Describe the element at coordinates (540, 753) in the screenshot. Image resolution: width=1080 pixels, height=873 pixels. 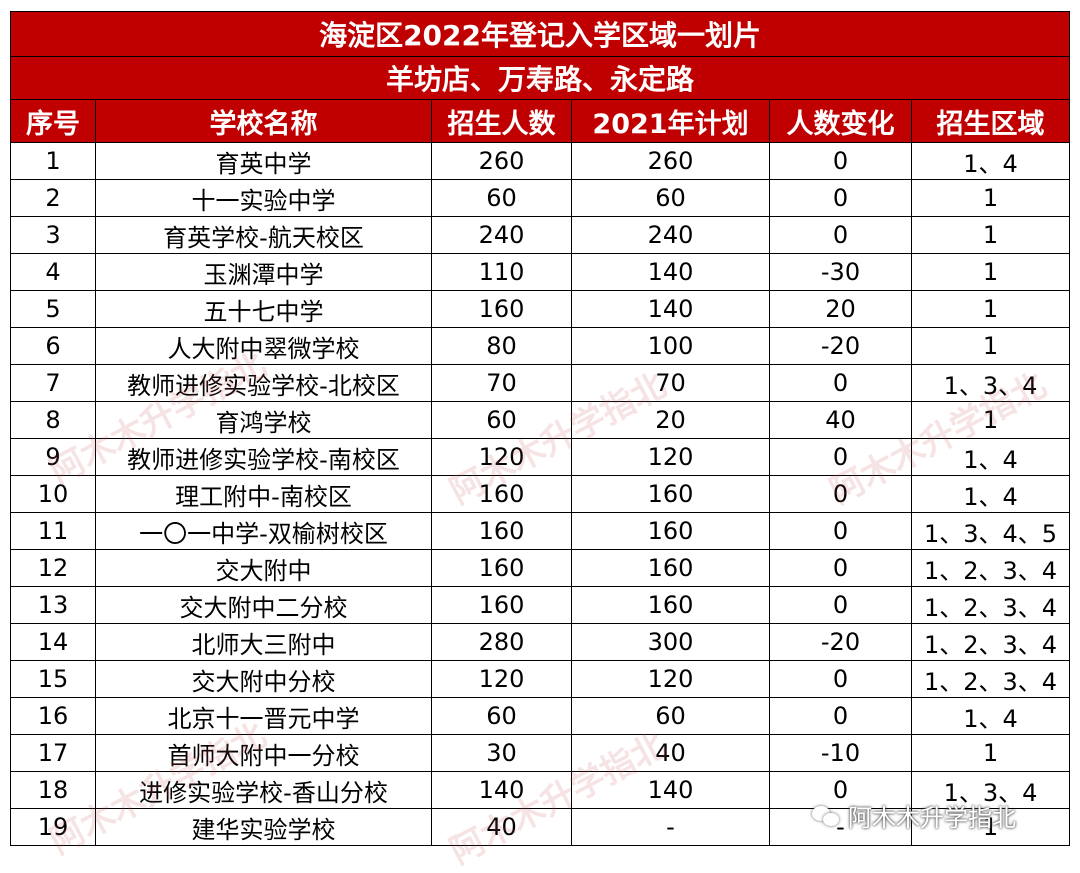
I see `table-row: 17 首师大附中一分校 30 40 -10 1` at that location.